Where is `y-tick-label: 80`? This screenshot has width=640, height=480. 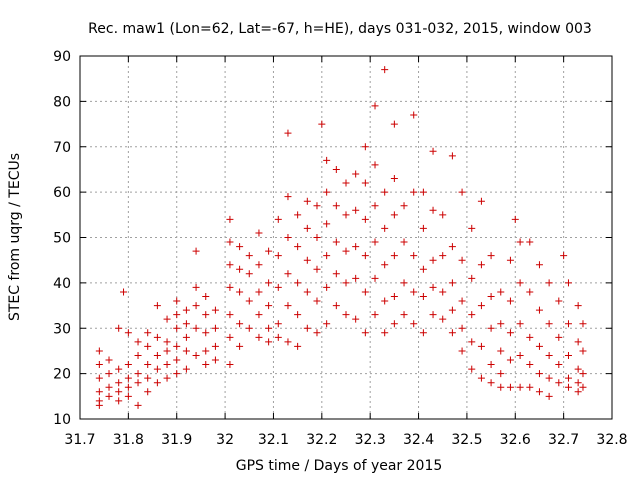 y-tick-label: 80 is located at coordinates (62, 102).